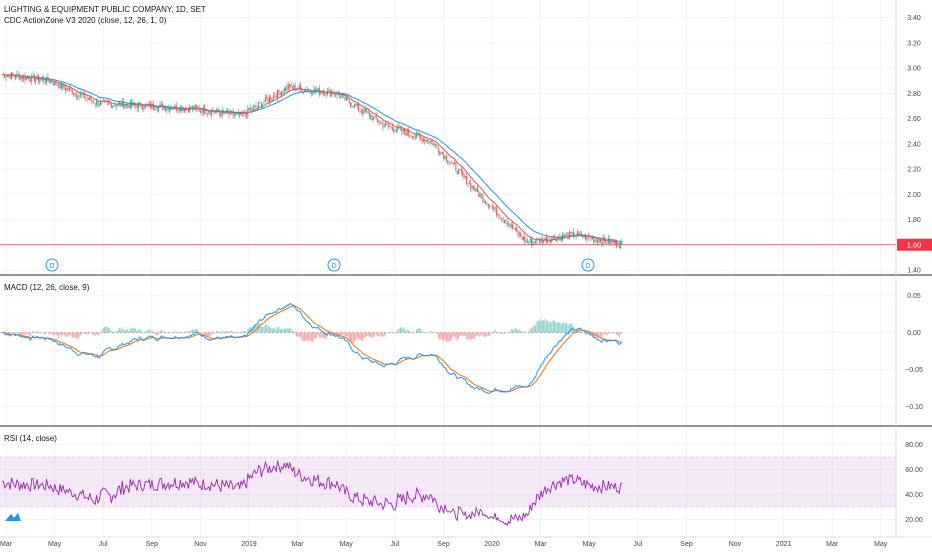 Image resolution: width=932 pixels, height=555 pixels. What do you see at coordinates (47, 287) in the screenshot?
I see `macd-legend: MACD (12, 26, close, 9)` at bounding box center [47, 287].